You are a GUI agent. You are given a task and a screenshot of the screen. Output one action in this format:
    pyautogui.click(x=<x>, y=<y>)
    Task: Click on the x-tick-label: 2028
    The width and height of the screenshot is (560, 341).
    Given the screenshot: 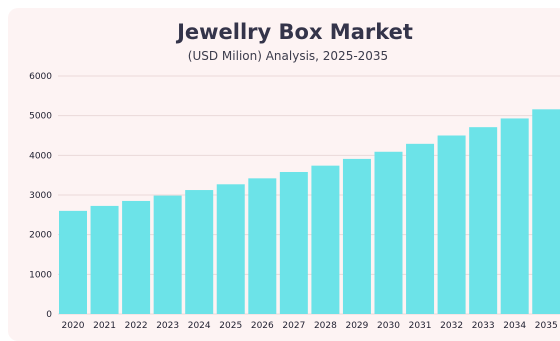 What is the action you would take?
    pyautogui.click(x=325, y=326)
    